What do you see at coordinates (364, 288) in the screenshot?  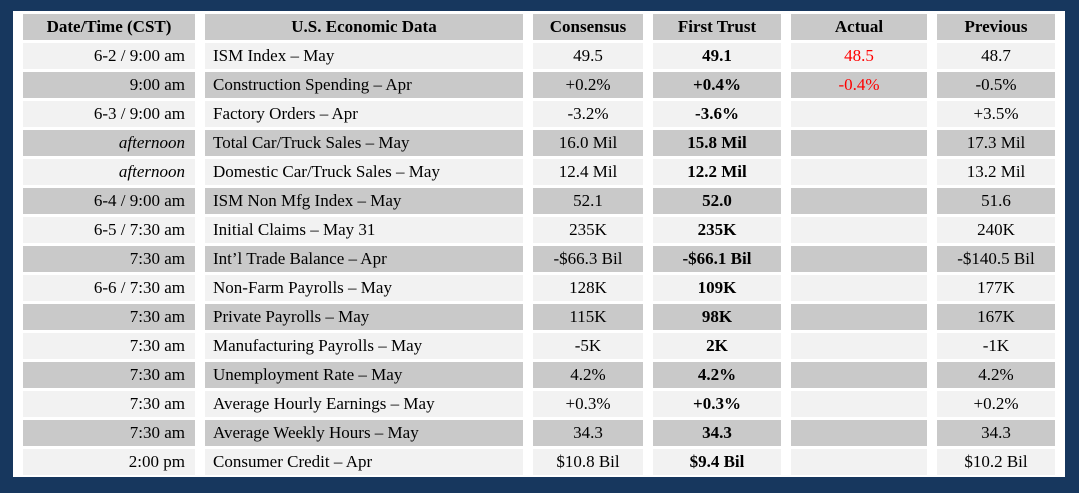 I see `cell-event: Non-Farm Payrolls – May` at bounding box center [364, 288].